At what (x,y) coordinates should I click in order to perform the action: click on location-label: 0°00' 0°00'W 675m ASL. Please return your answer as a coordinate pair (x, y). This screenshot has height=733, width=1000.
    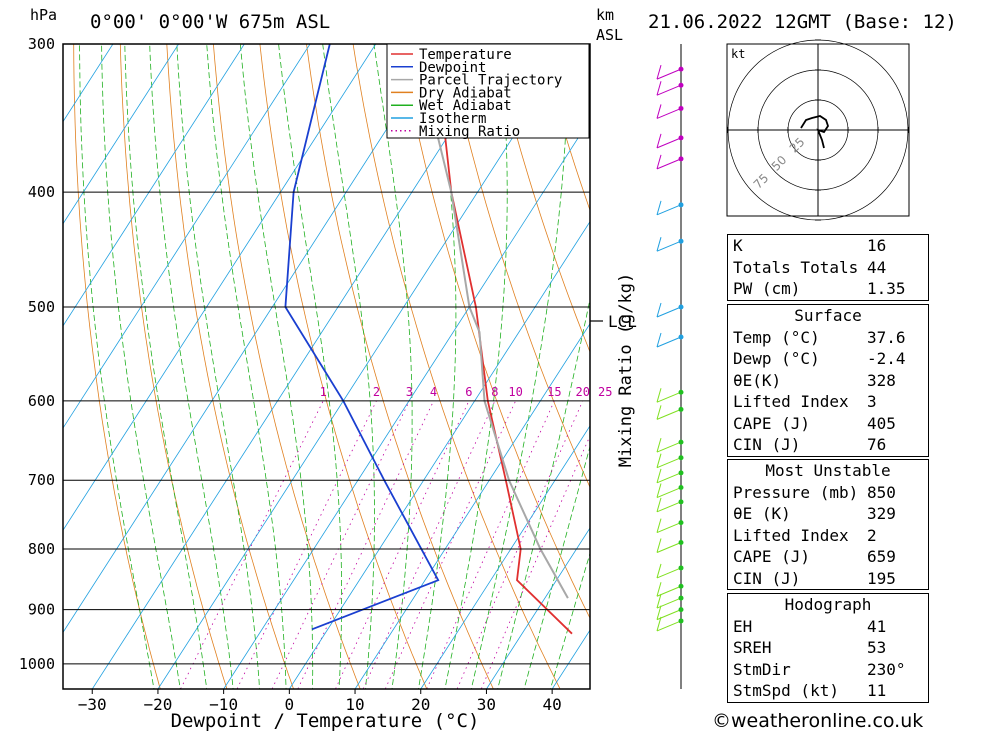
    Looking at the image, I should click on (210, 22).